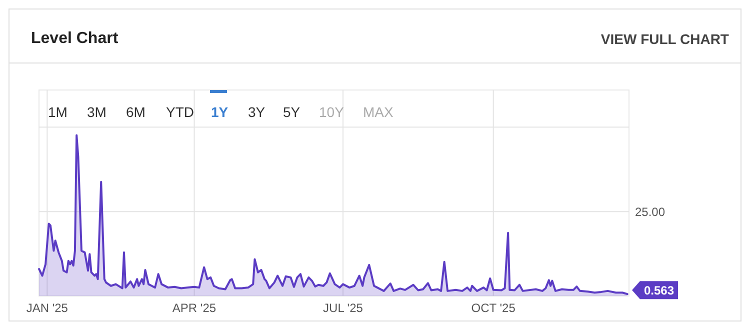 The height and width of the screenshot is (330, 750). Describe the element at coordinates (332, 112) in the screenshot. I see `annotation: 10Y` at that location.